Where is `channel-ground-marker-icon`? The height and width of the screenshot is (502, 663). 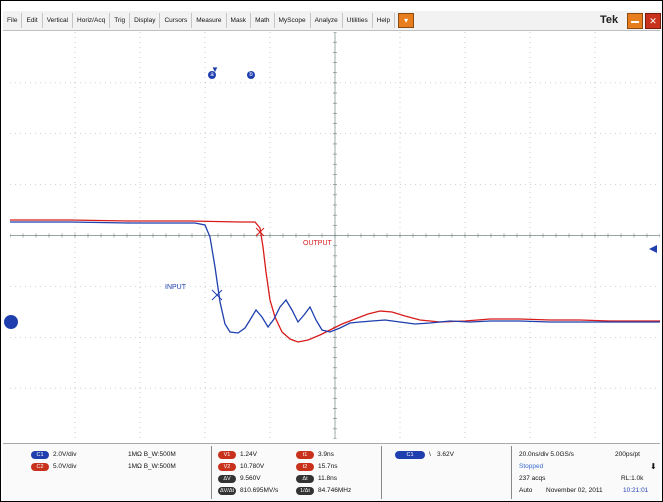 channel-ground-marker-icon is located at coordinates (11, 322).